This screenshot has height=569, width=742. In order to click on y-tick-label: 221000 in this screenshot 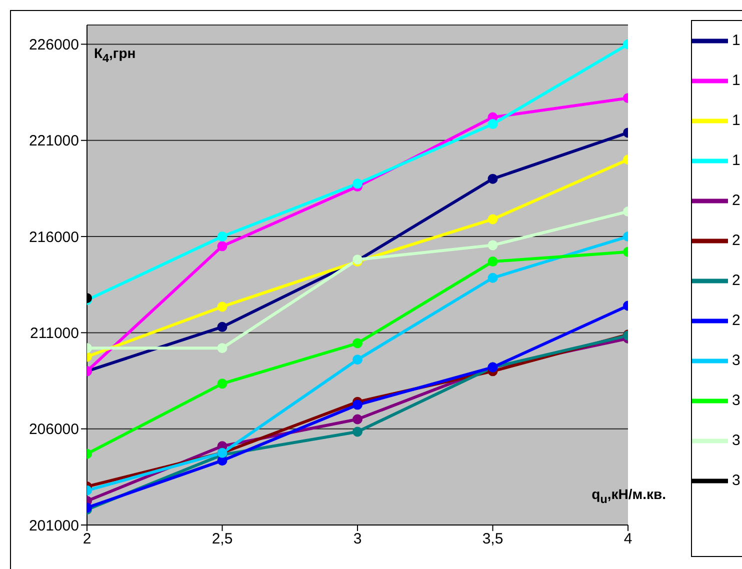, I will do `click(53, 141)`.